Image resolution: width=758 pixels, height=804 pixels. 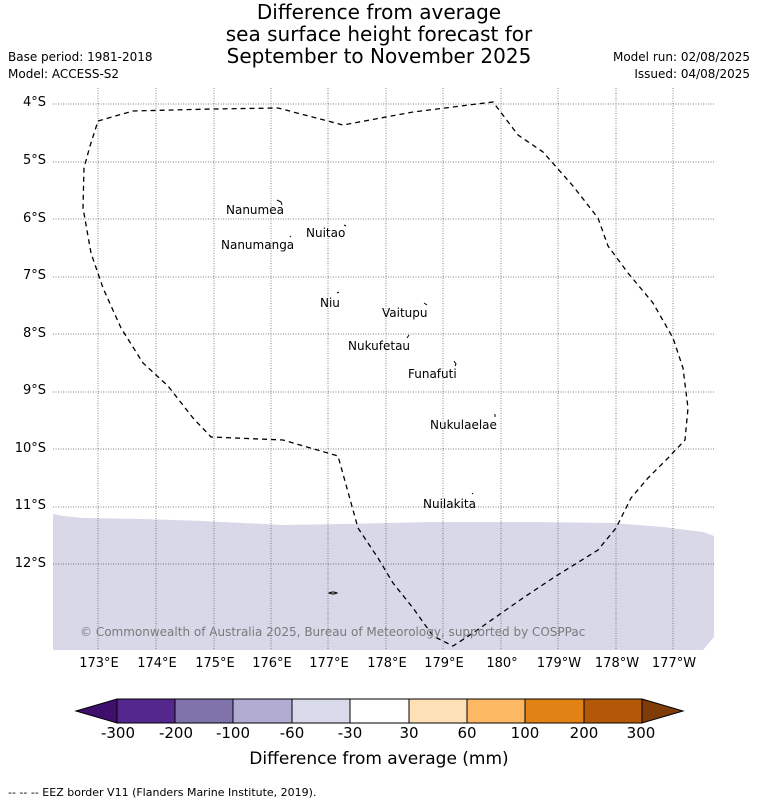 What do you see at coordinates (379, 759) in the screenshot?
I see `colorbar-title: Difference from average (mm)` at bounding box center [379, 759].